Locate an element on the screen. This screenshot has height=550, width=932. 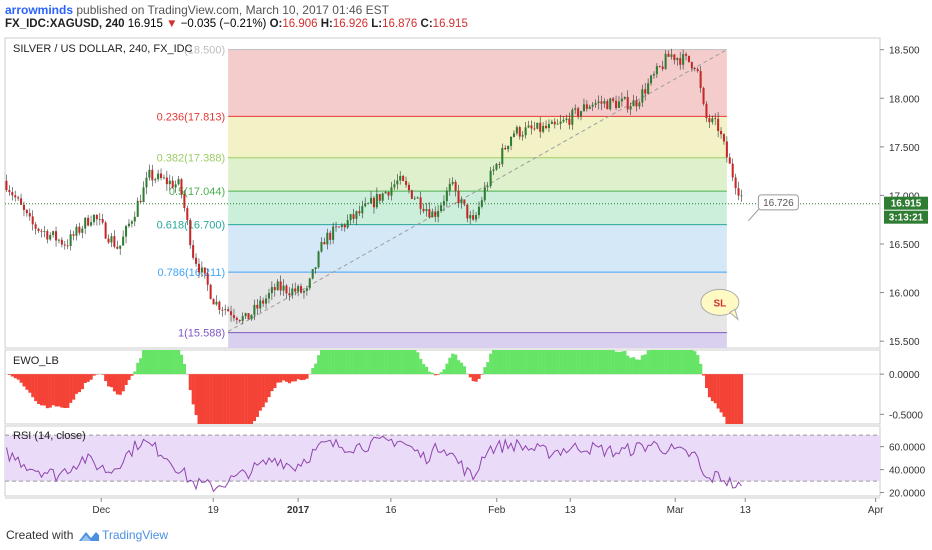
low-label: L: is located at coordinates (377, 24).